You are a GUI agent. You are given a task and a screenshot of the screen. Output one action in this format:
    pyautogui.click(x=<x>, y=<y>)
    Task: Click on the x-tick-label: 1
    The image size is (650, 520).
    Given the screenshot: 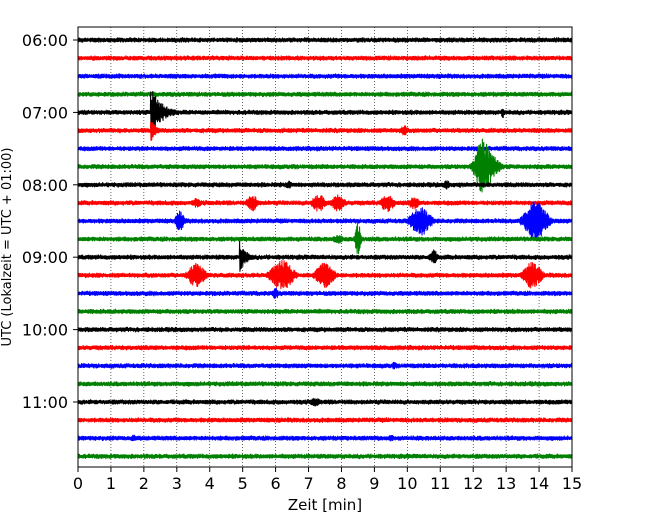 What is the action you would take?
    pyautogui.click(x=111, y=483)
    